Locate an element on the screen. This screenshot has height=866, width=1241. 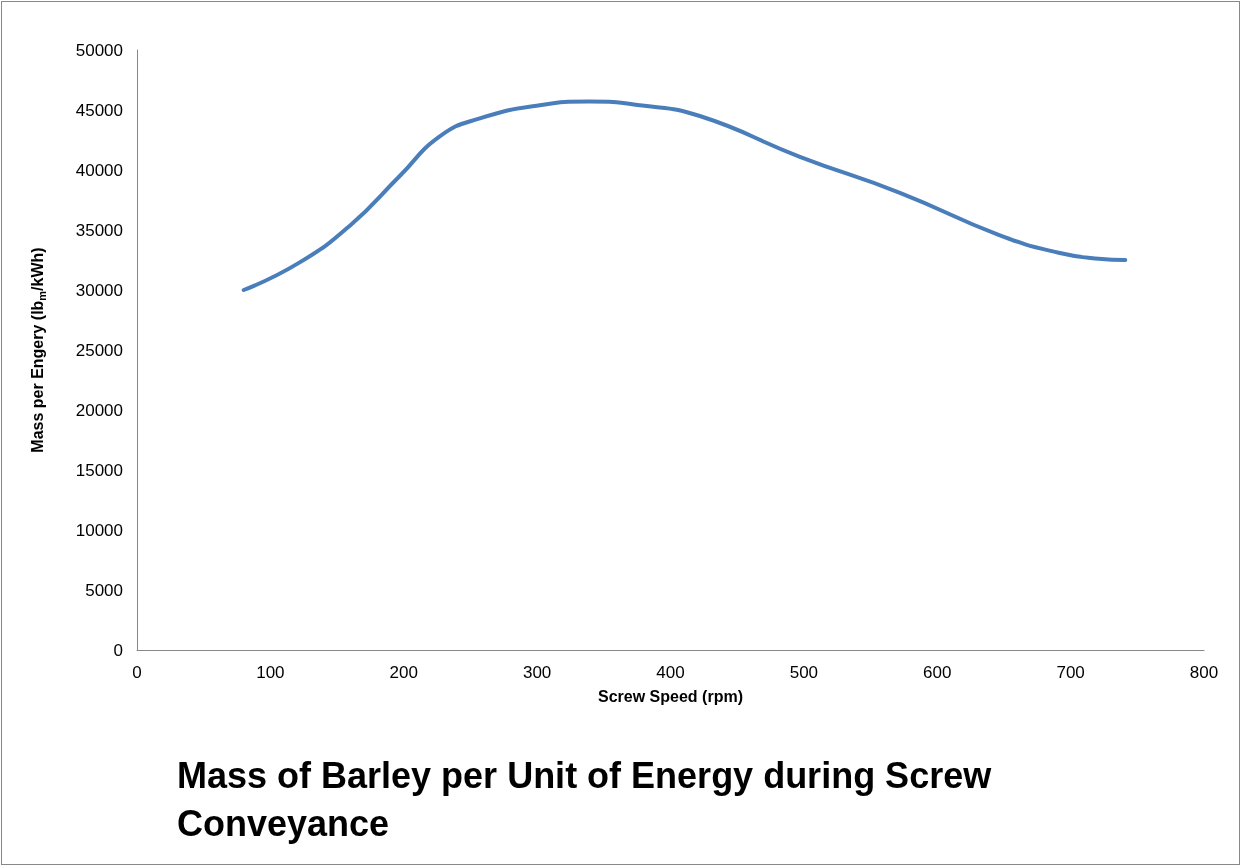
y-axis-title: Mass per Engery (lbm/kWh) is located at coordinates (38, 350).